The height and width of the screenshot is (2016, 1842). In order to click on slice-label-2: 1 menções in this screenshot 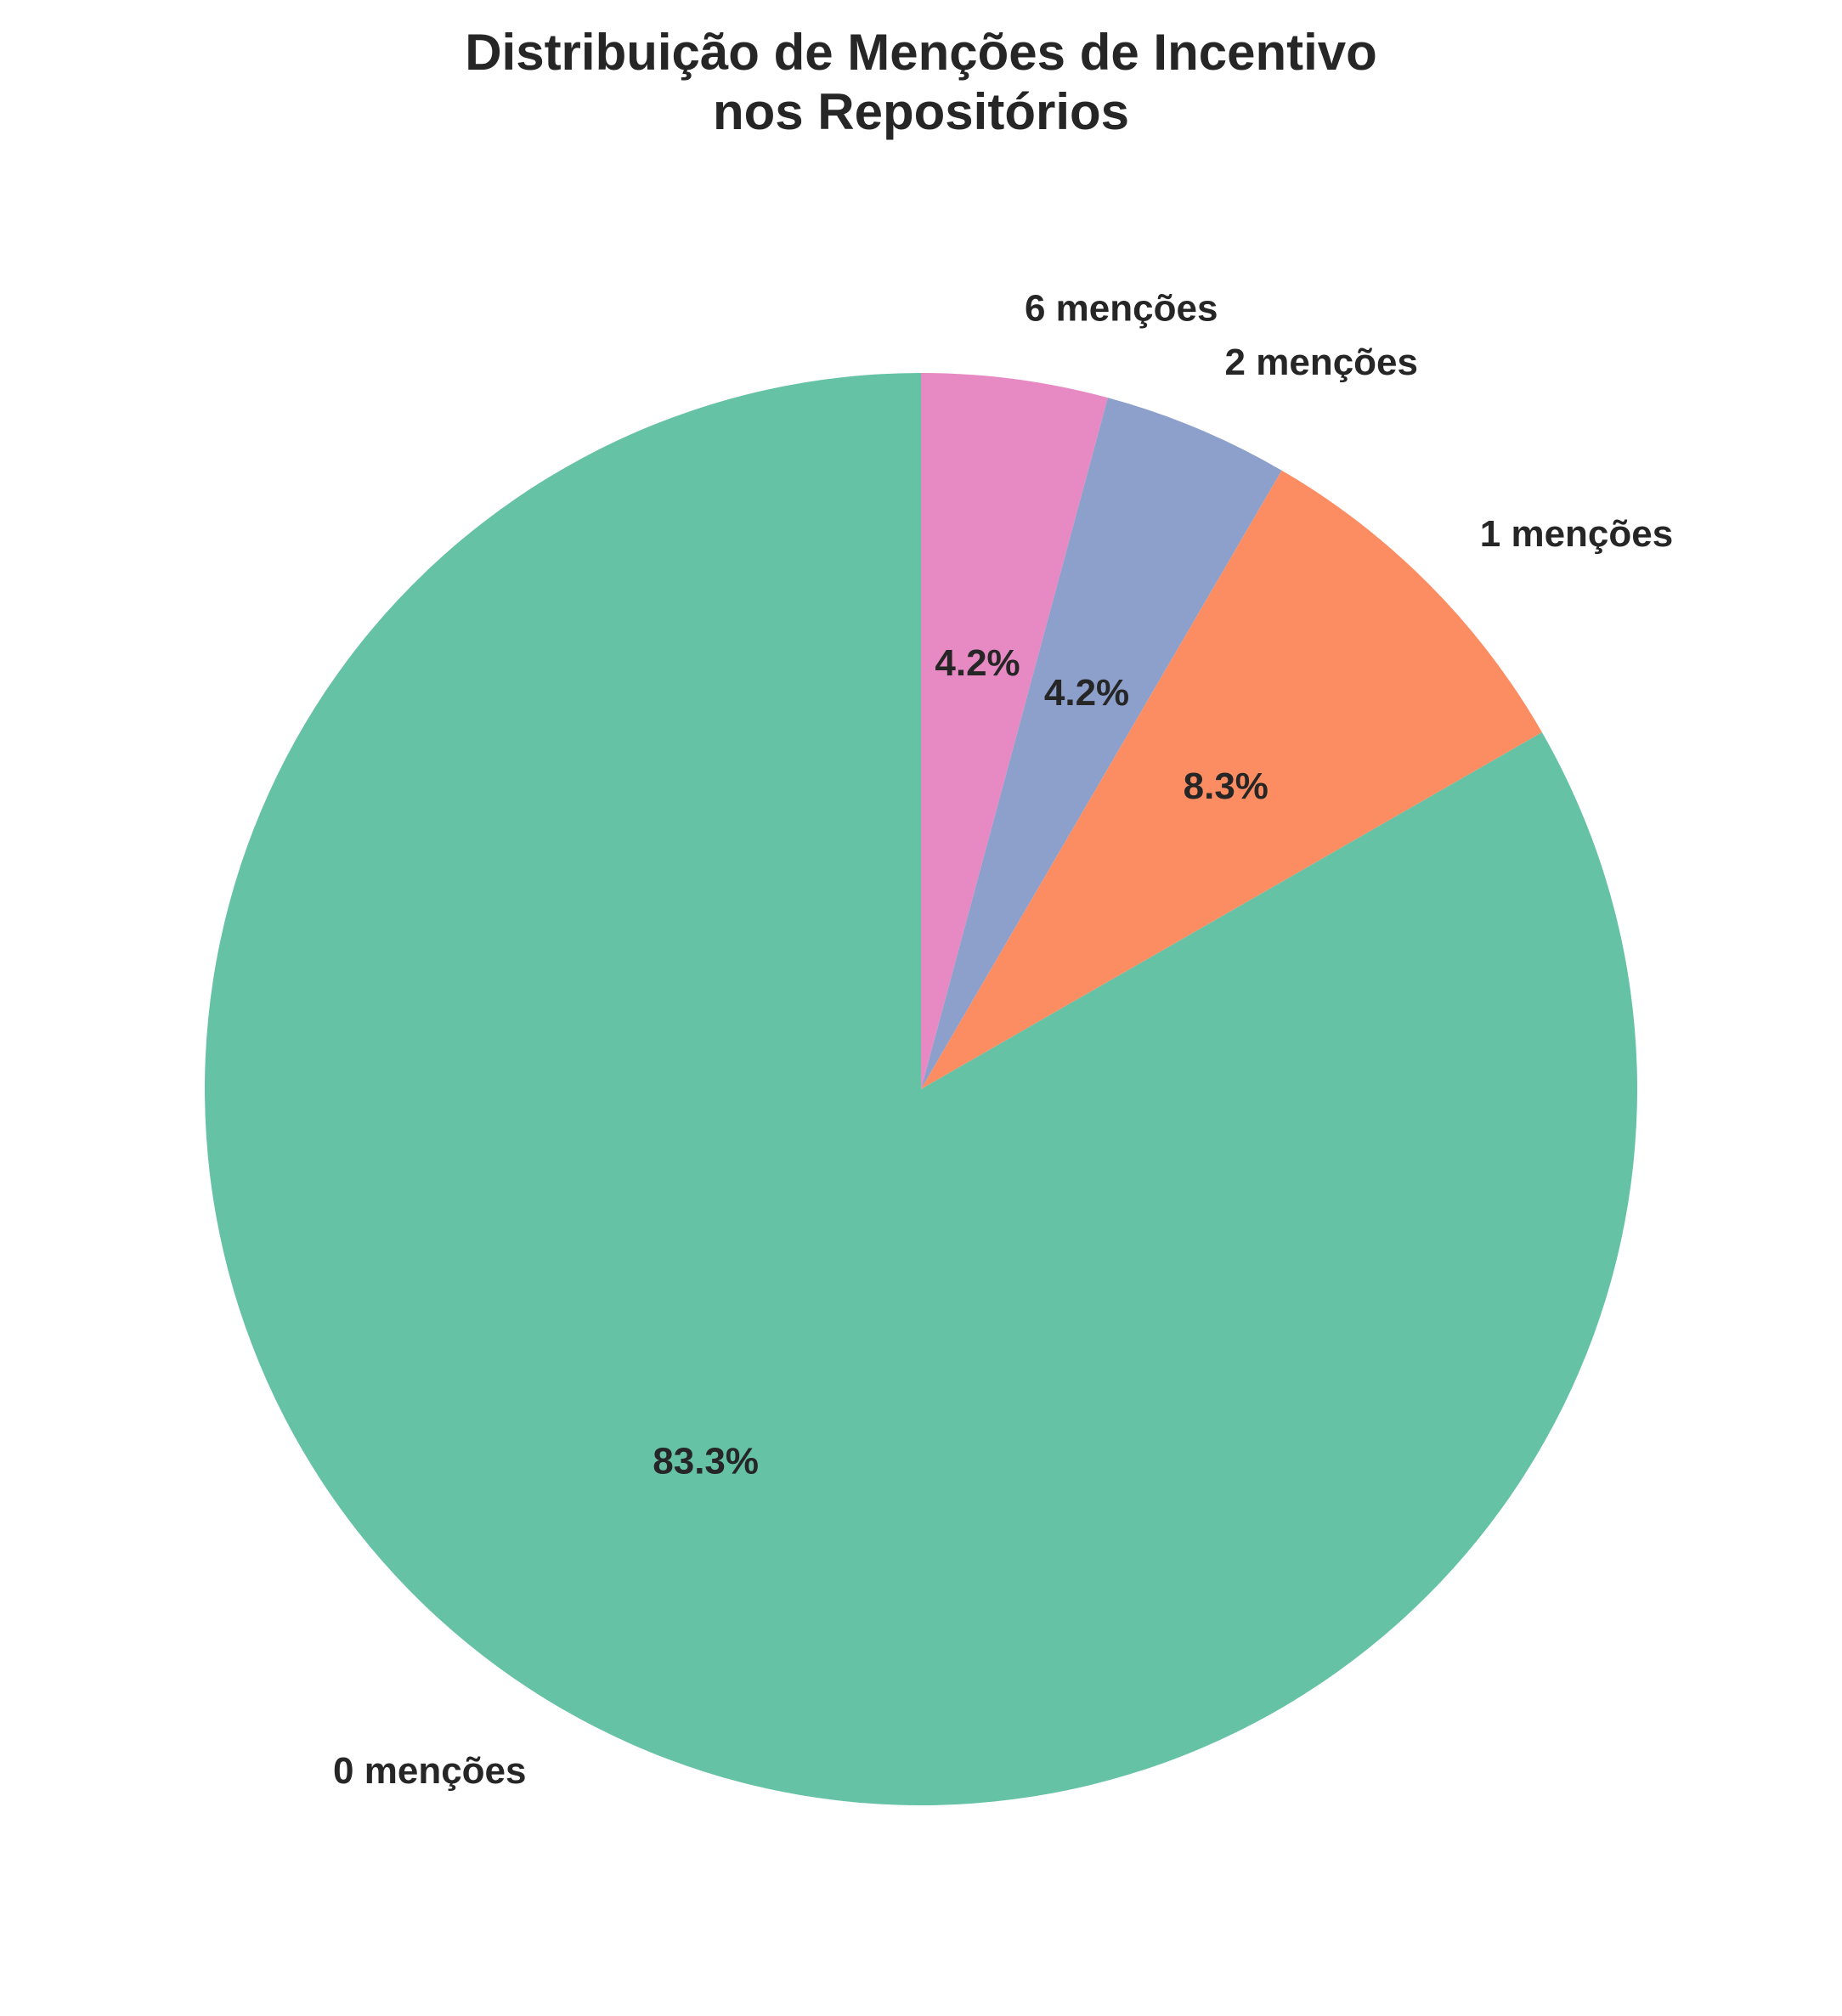, I will do `click(1576, 534)`.